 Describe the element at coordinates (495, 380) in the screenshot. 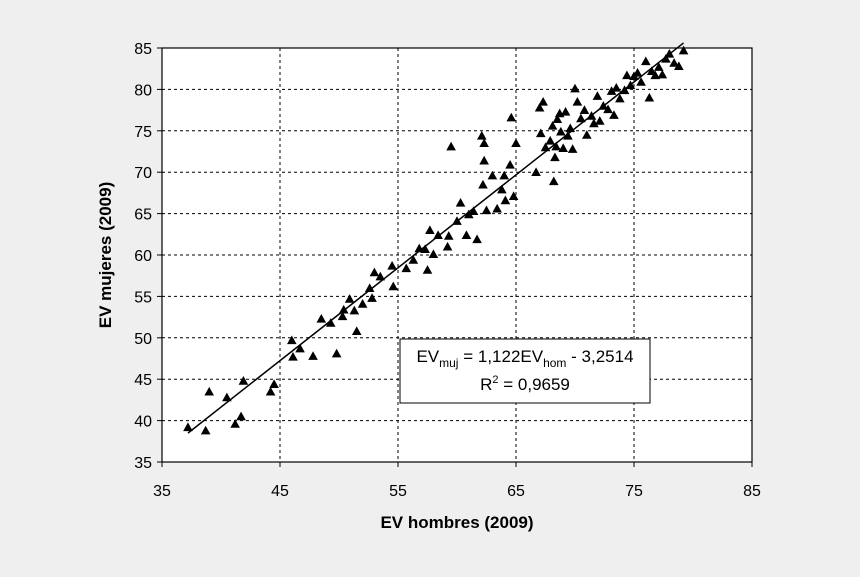

I see `r2-superscript: 2` at that location.